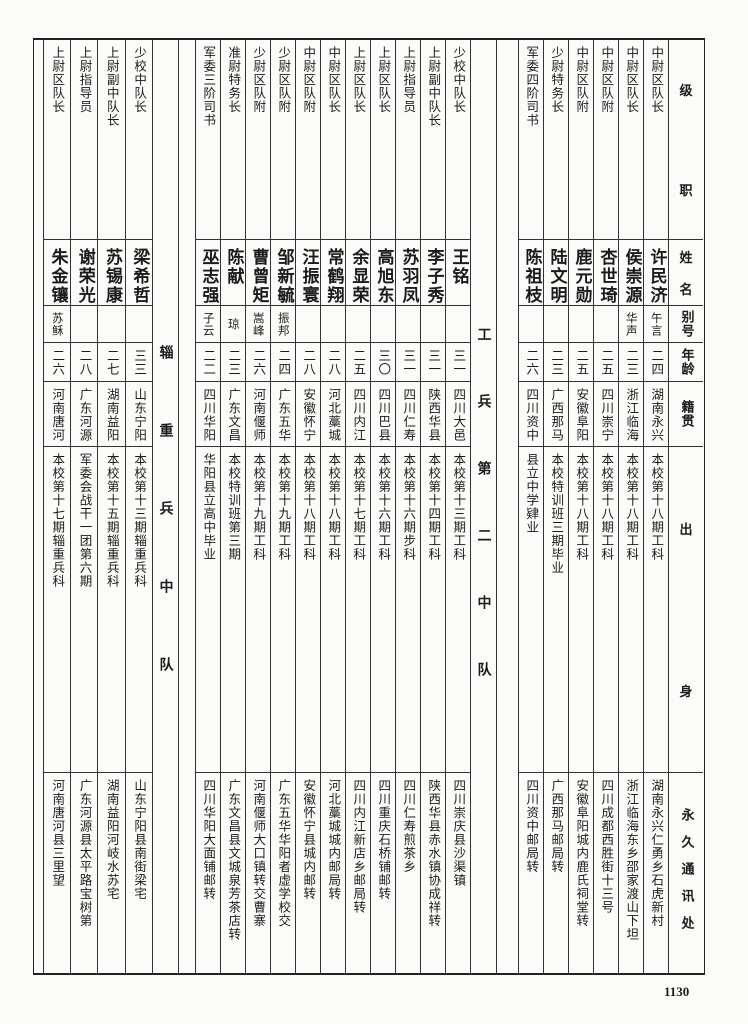  Describe the element at coordinates (233, 272) in the screenshot. I see `name-text-cell: 陈献` at that location.